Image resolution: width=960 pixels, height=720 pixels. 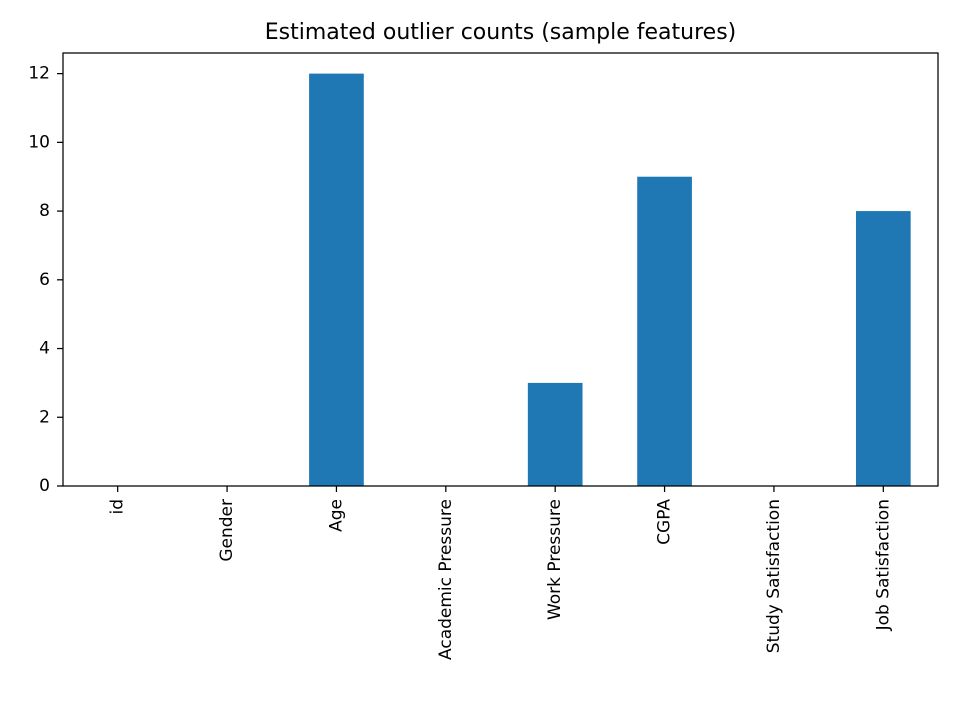 What do you see at coordinates (227, 530) in the screenshot?
I see `x-tick-label: Gender` at bounding box center [227, 530].